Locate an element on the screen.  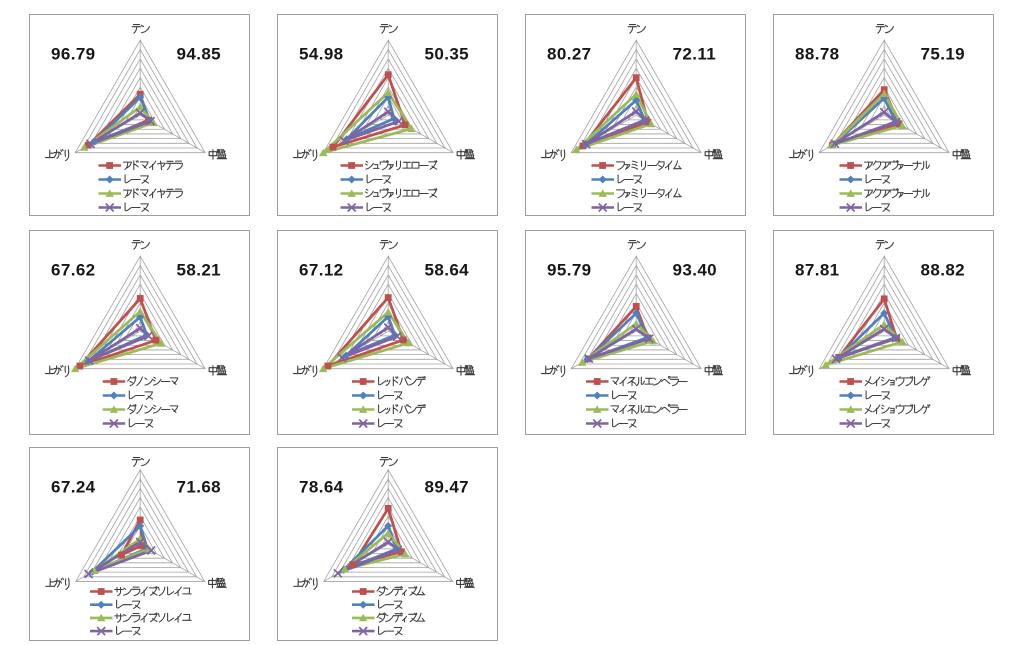
svg-text: 67.62 is located at coordinates (73, 270).